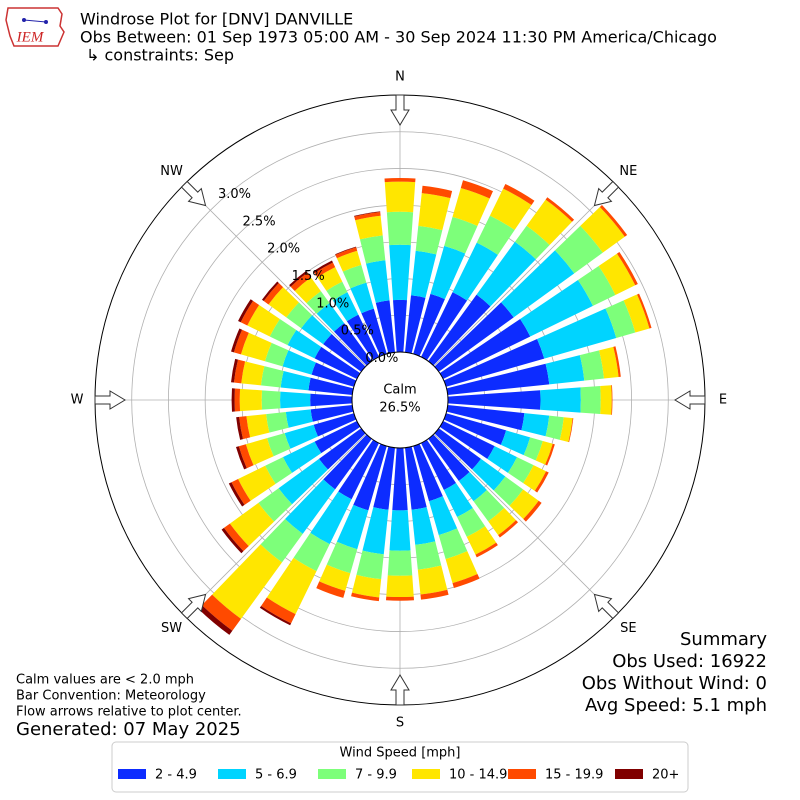  I want to click on legend-label: 10 - 14.9, so click(478, 775).